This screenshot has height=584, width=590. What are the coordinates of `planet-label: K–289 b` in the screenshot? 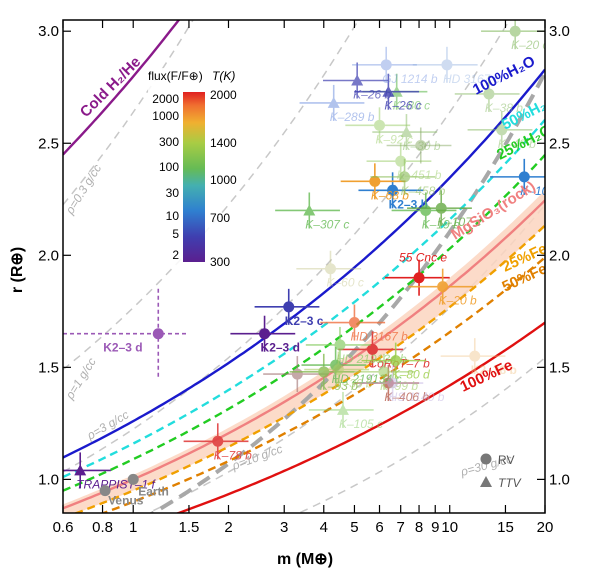 It's located at (352, 117).